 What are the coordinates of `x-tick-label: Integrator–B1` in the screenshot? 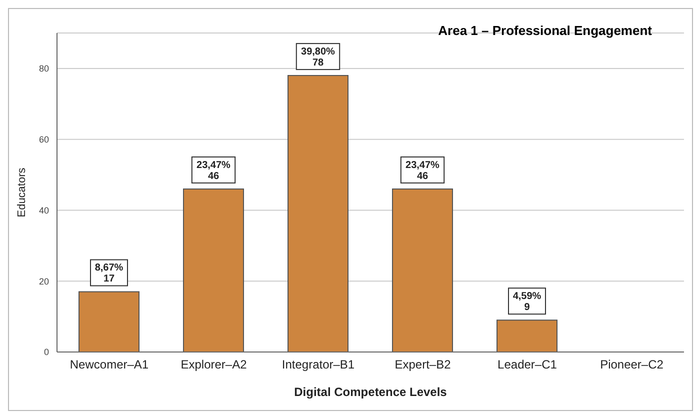 It's located at (318, 365).